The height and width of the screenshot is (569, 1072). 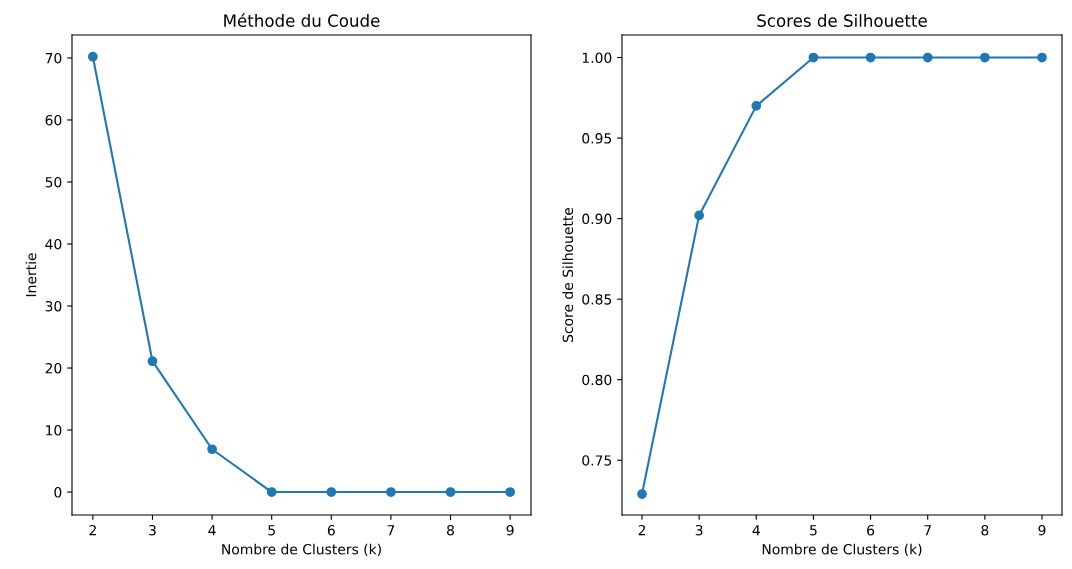 What do you see at coordinates (302, 20) in the screenshot?
I see `chart-title: Méthode du Coude` at bounding box center [302, 20].